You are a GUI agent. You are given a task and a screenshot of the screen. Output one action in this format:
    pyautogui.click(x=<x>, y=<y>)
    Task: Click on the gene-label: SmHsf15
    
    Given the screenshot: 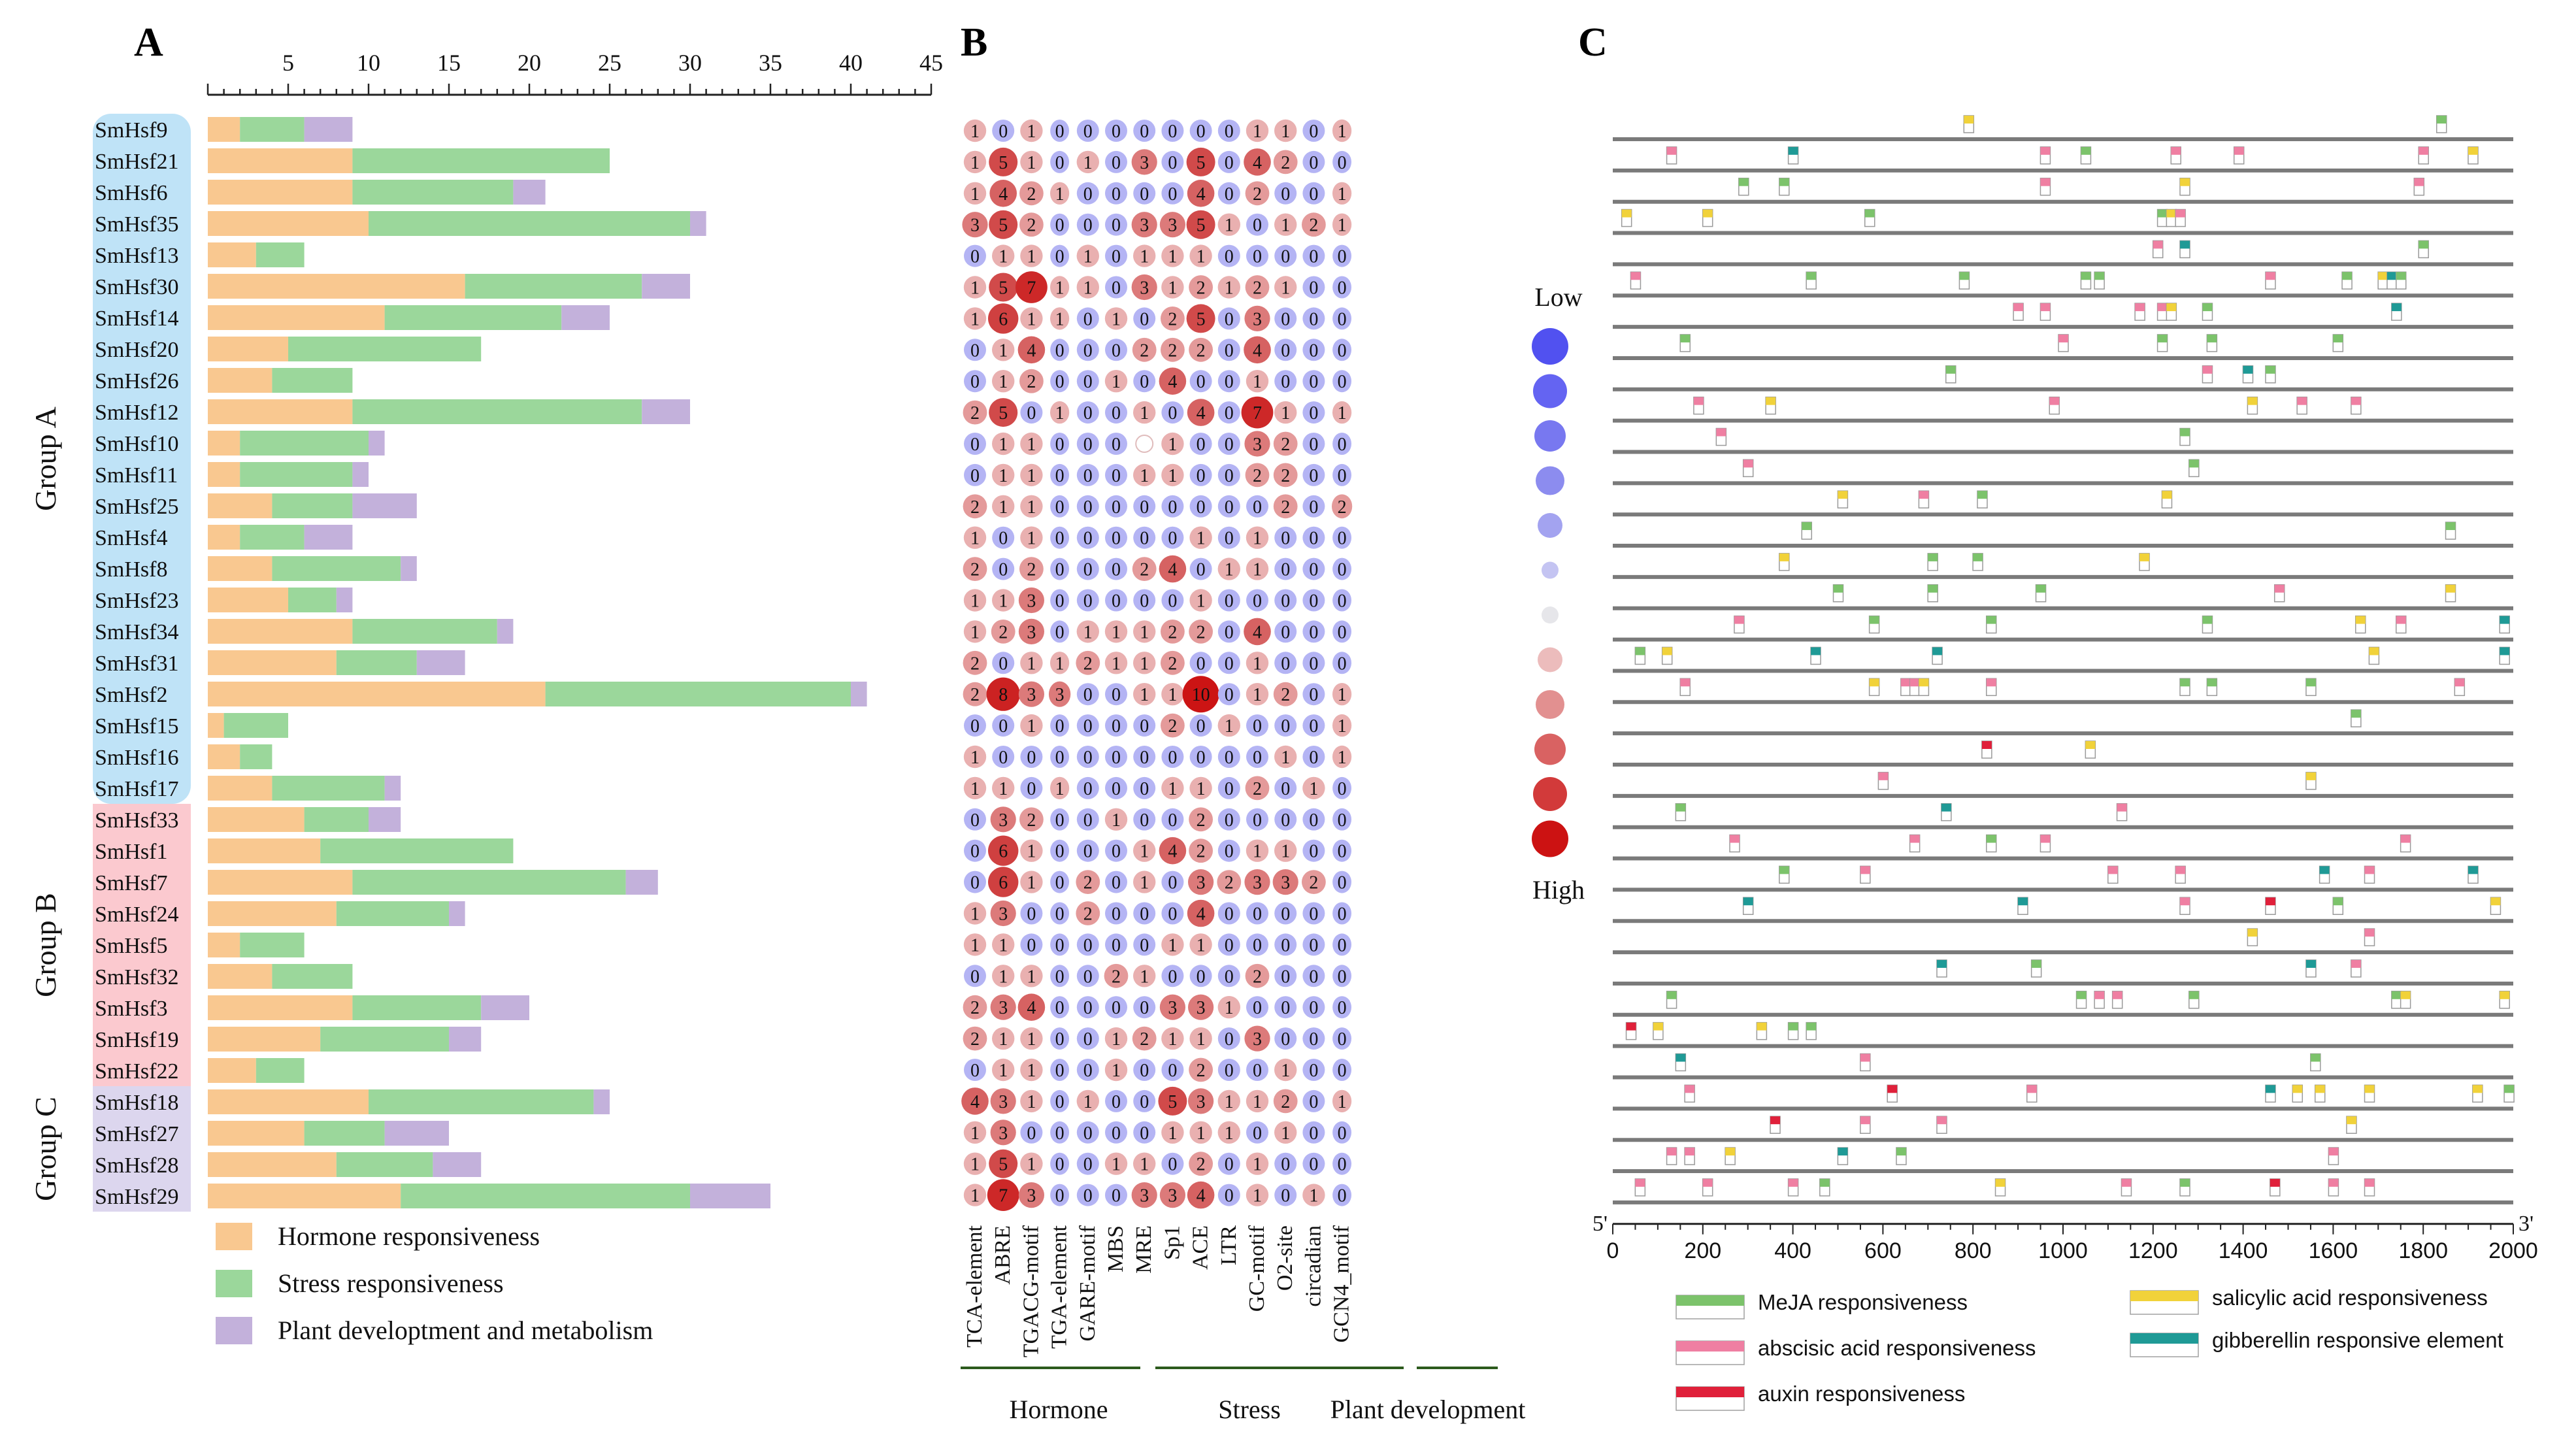 What is the action you would take?
    pyautogui.click(x=136, y=726)
    